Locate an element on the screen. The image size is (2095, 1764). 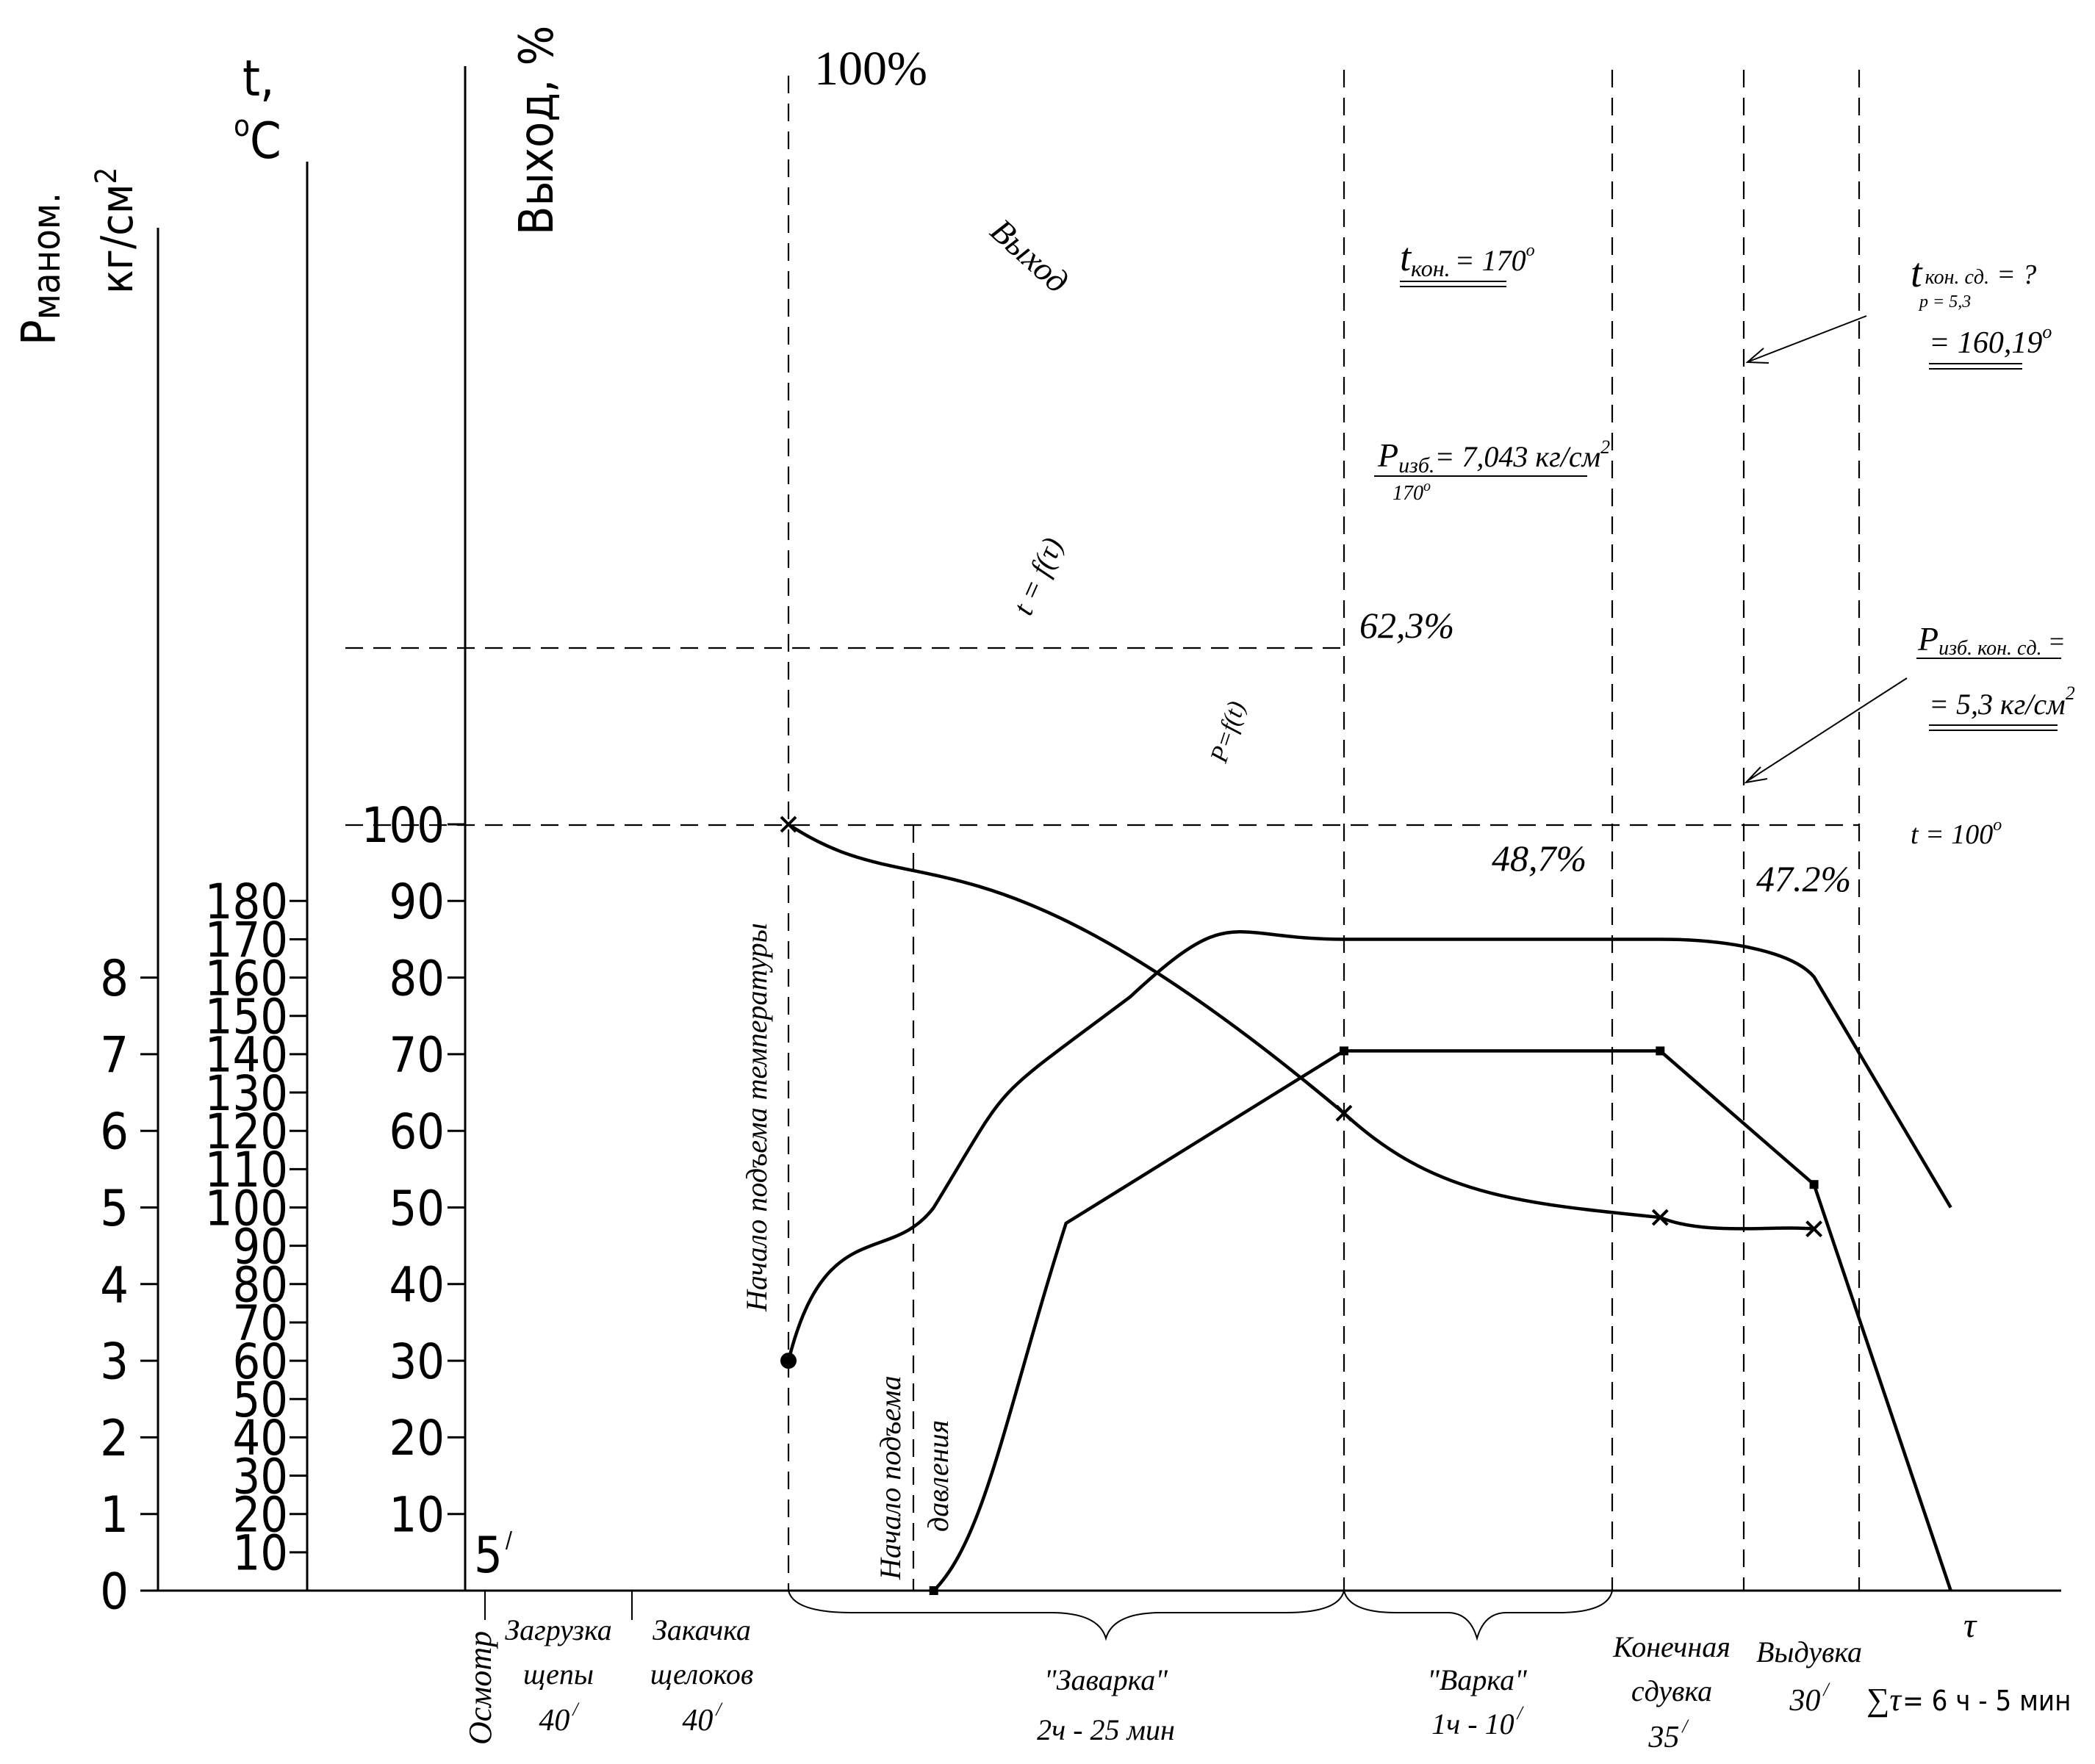
yield-tick-label-70: 70 is located at coordinates (417, 1055).